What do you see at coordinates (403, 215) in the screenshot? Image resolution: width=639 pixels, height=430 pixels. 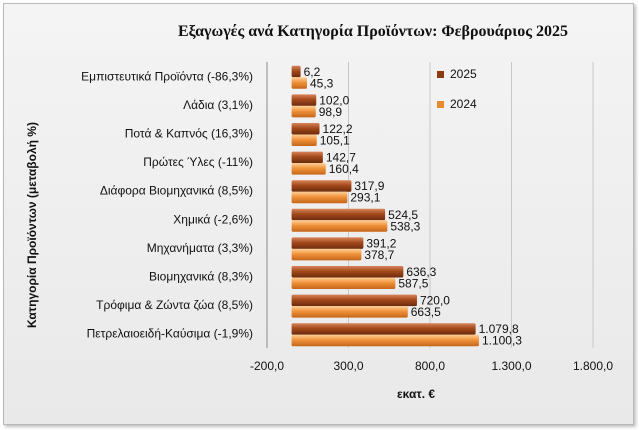 I see `data-label-2025: 524,5` at bounding box center [403, 215].